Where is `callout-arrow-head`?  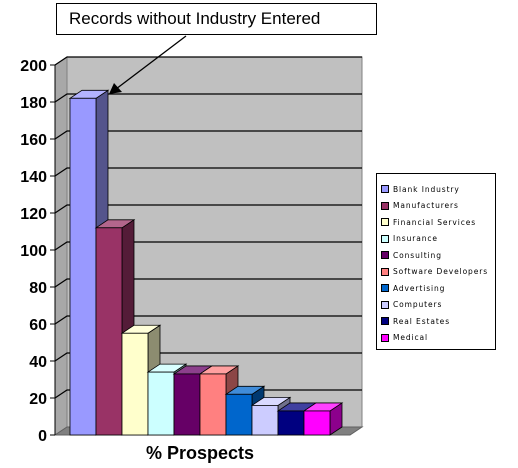
callout-arrow-head is located at coordinates (115, 88).